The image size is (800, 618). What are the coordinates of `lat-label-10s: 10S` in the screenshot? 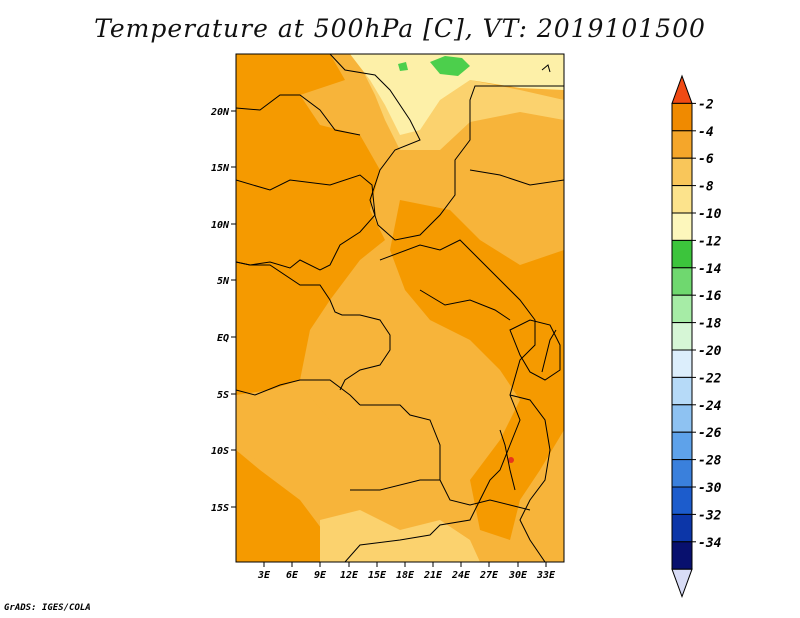 It's located at (220, 451).